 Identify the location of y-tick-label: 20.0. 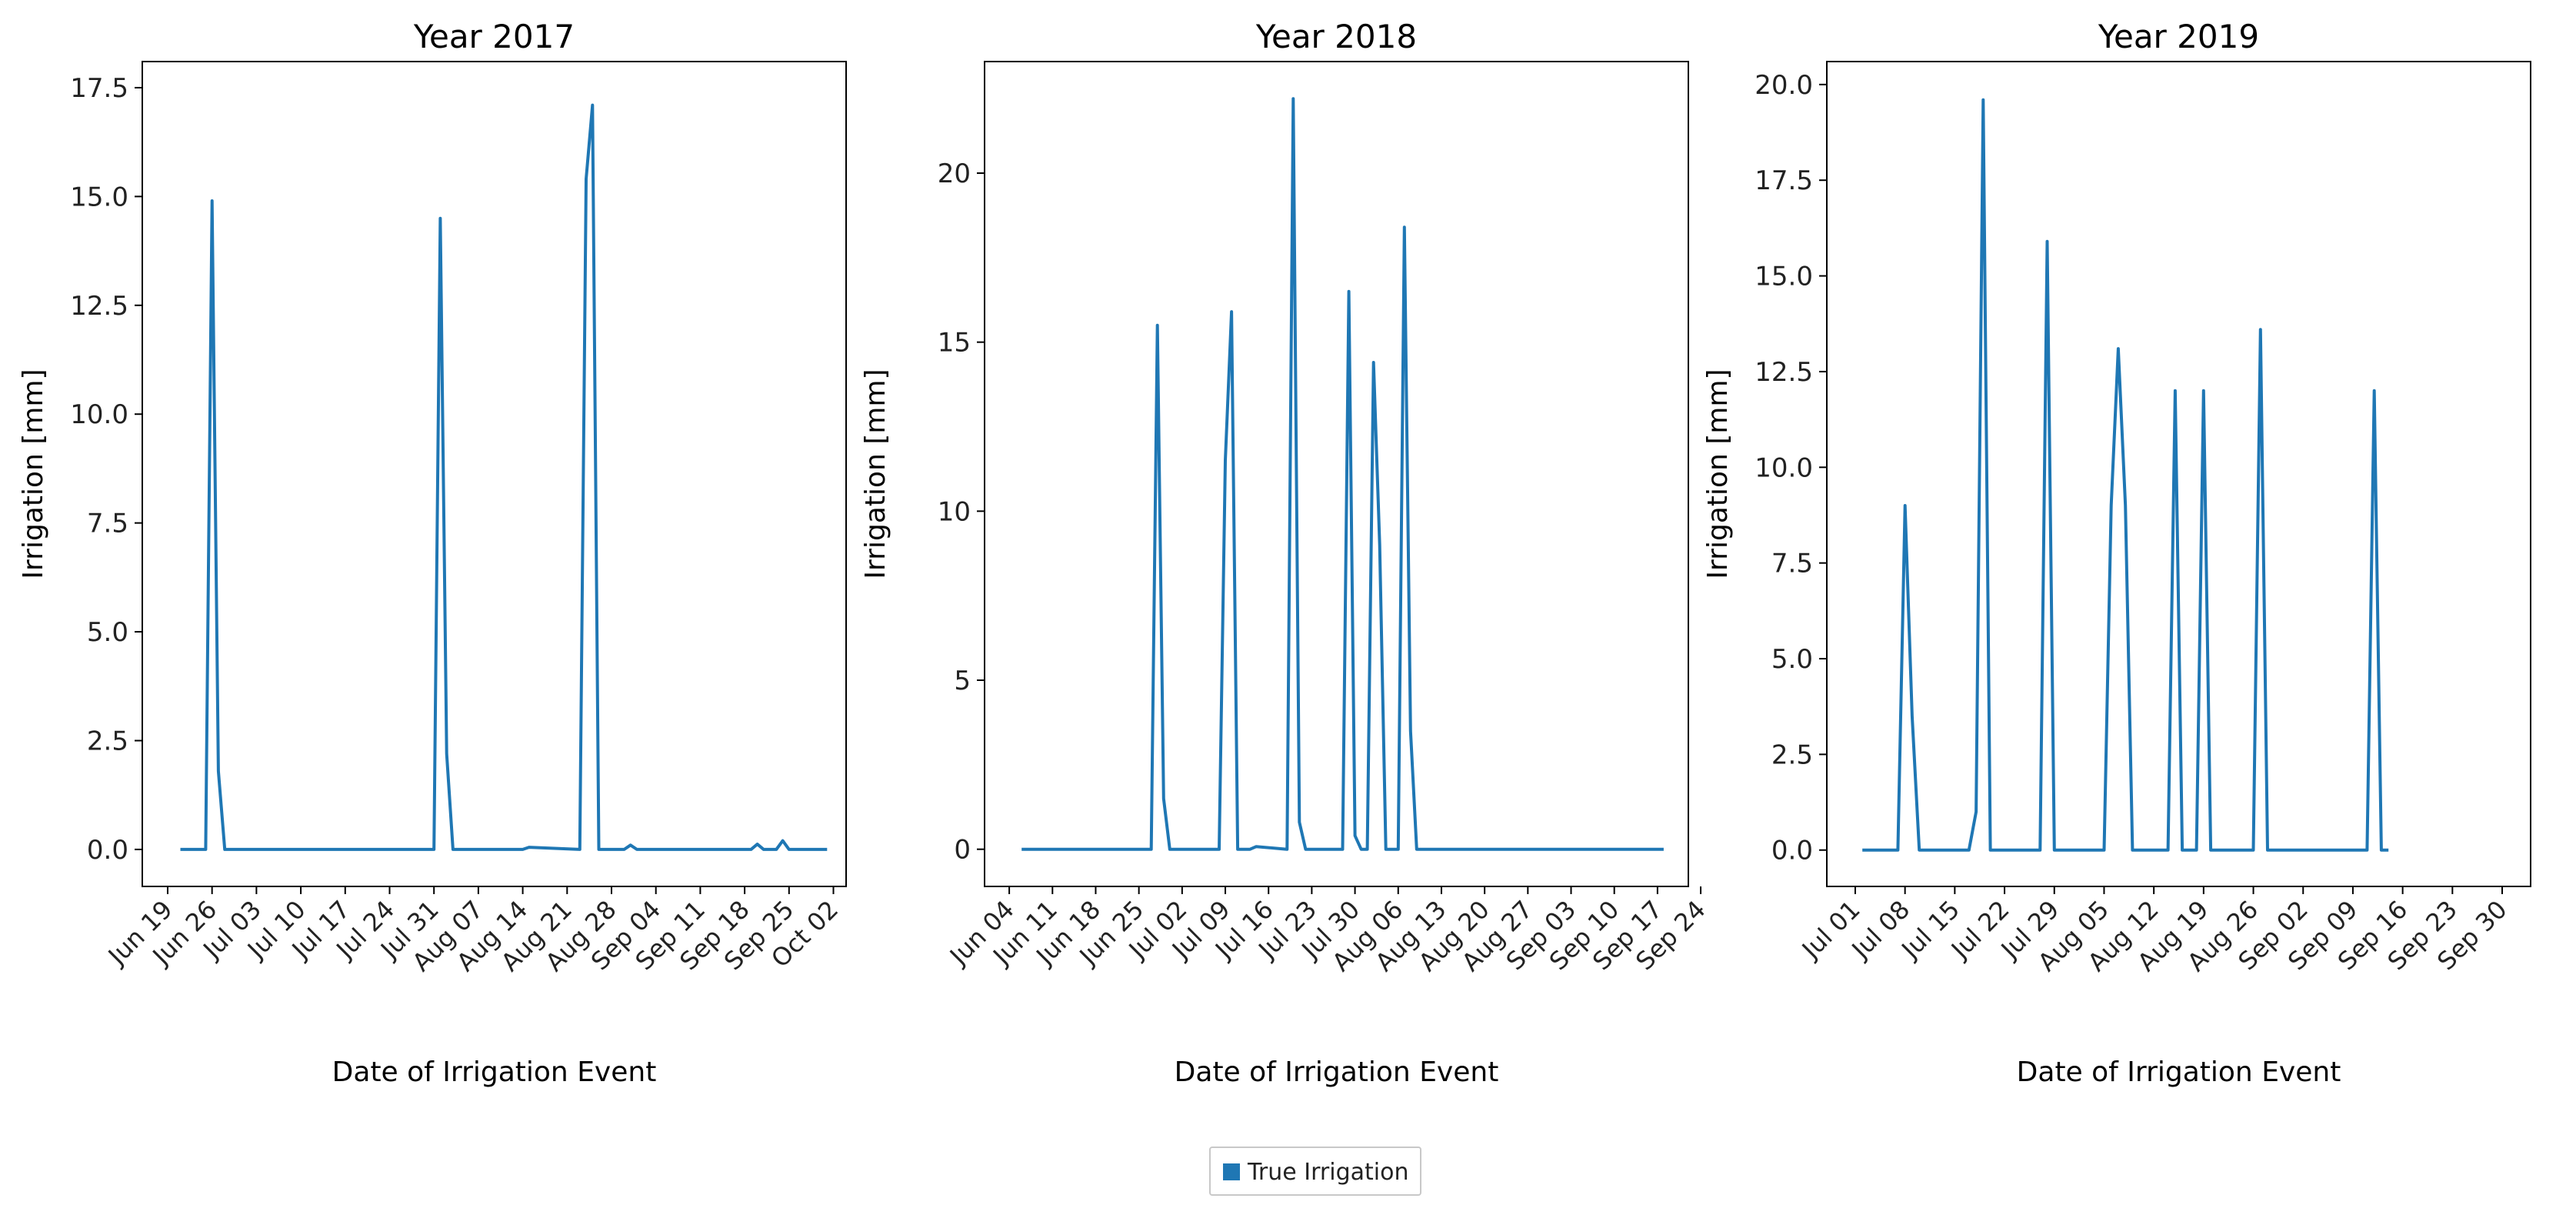
(1784, 85).